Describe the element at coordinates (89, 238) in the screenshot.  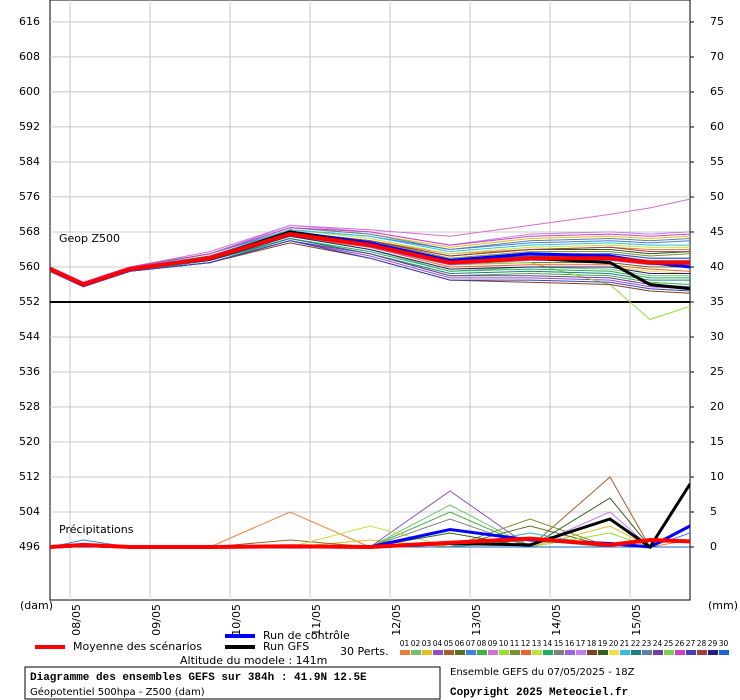
I see `geo-label: Geop Z500` at that location.